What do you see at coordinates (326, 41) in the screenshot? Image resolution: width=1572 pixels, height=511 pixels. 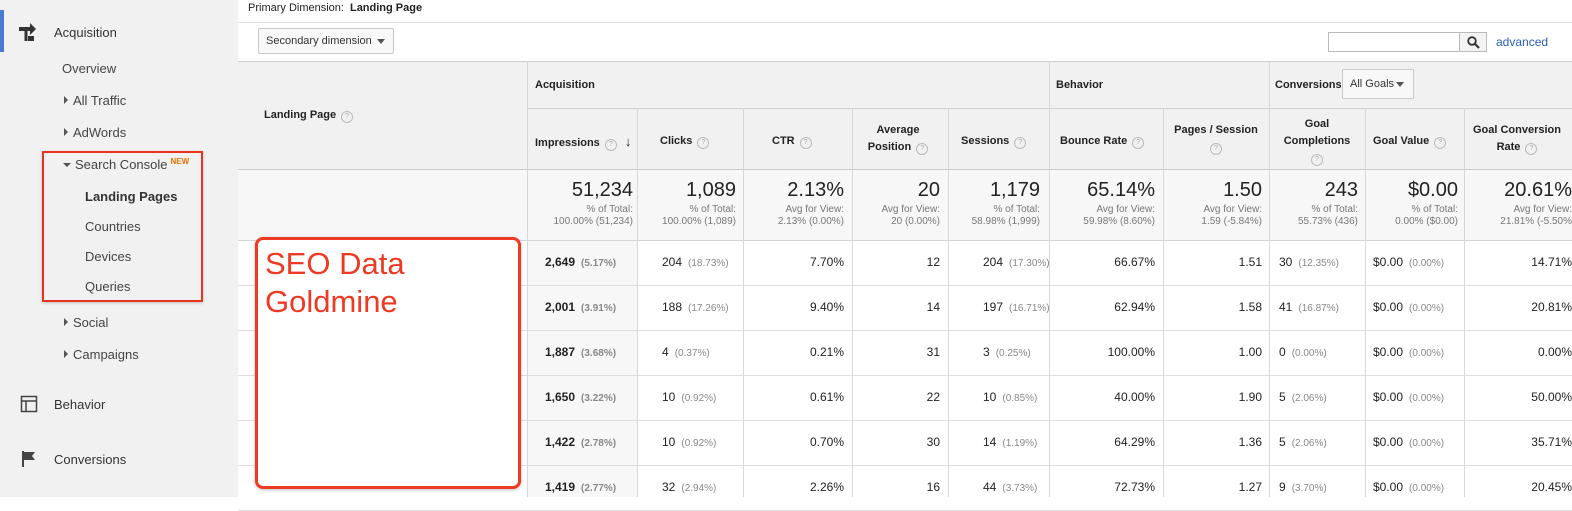 I see `secondary-dimension-dropdown: Secondary dimension` at bounding box center [326, 41].